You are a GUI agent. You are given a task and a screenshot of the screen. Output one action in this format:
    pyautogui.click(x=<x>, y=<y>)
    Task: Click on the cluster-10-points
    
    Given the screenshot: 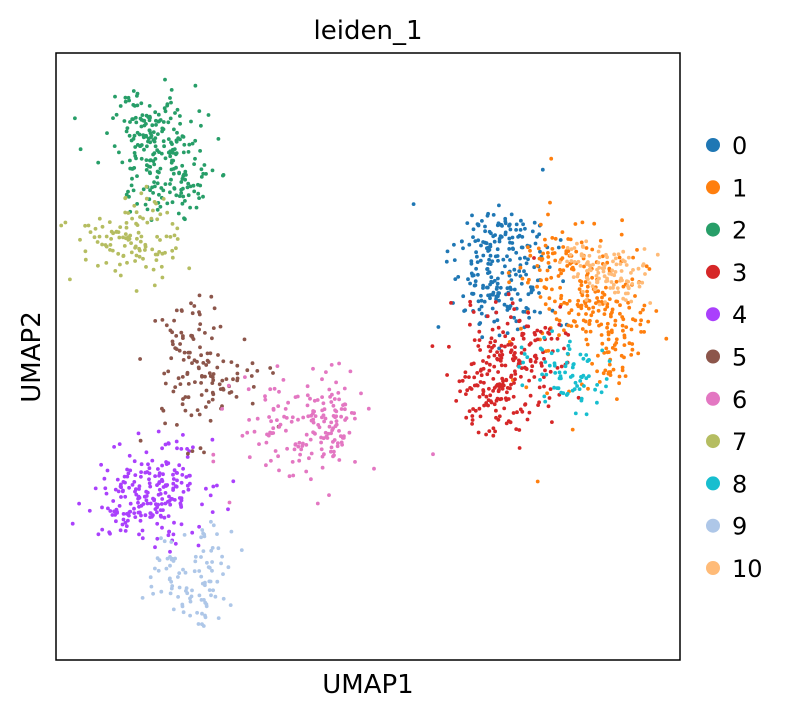 What is the action you would take?
    pyautogui.click(x=608, y=273)
    